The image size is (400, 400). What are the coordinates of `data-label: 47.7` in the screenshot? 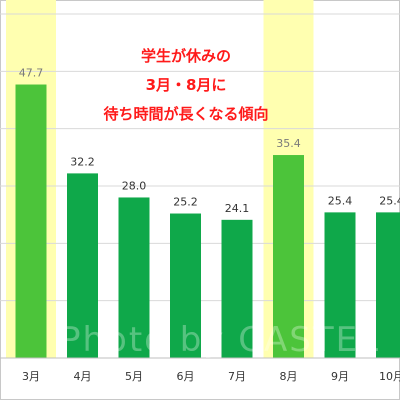 It's located at (31, 73).